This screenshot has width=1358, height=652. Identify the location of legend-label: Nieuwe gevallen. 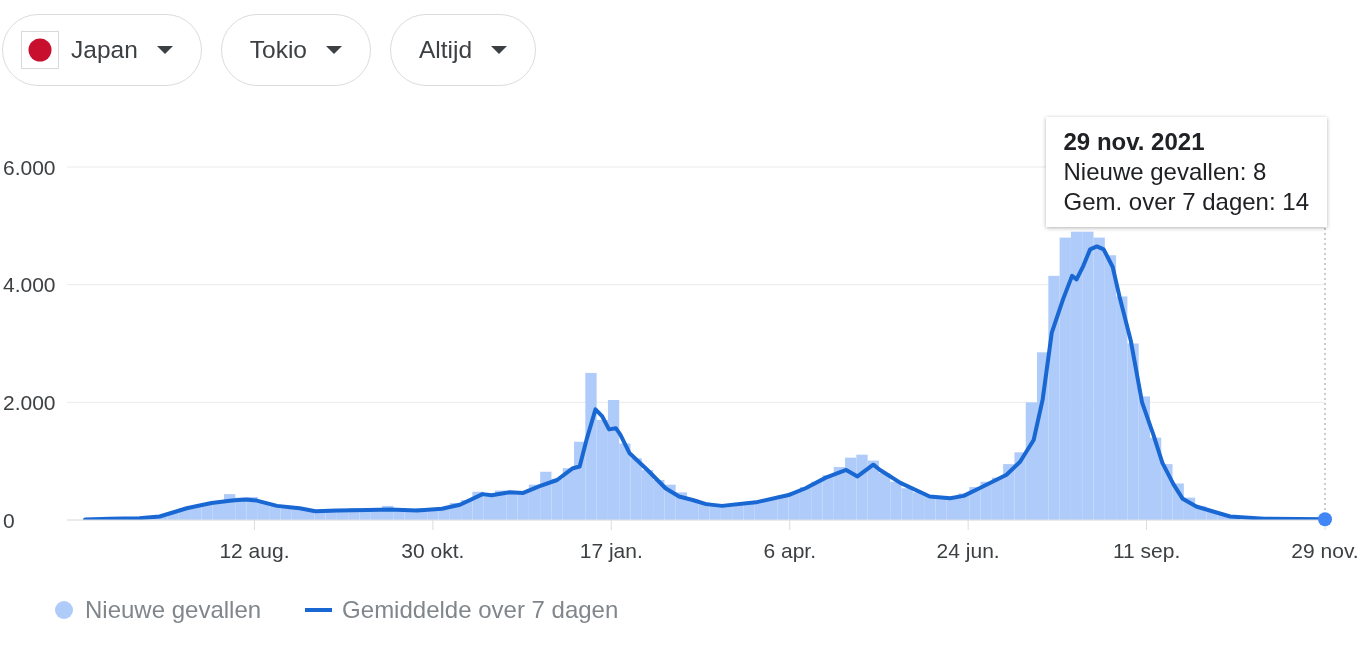
(173, 610).